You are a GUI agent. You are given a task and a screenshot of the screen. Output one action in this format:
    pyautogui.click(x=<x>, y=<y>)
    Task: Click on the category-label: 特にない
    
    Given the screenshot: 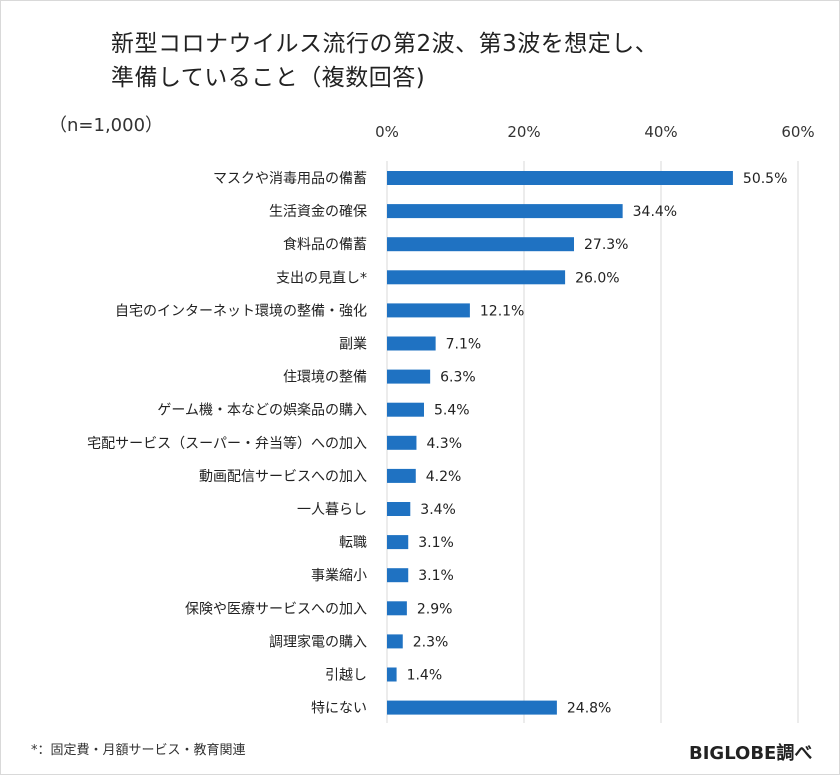 What is the action you would take?
    pyautogui.click(x=339, y=709)
    